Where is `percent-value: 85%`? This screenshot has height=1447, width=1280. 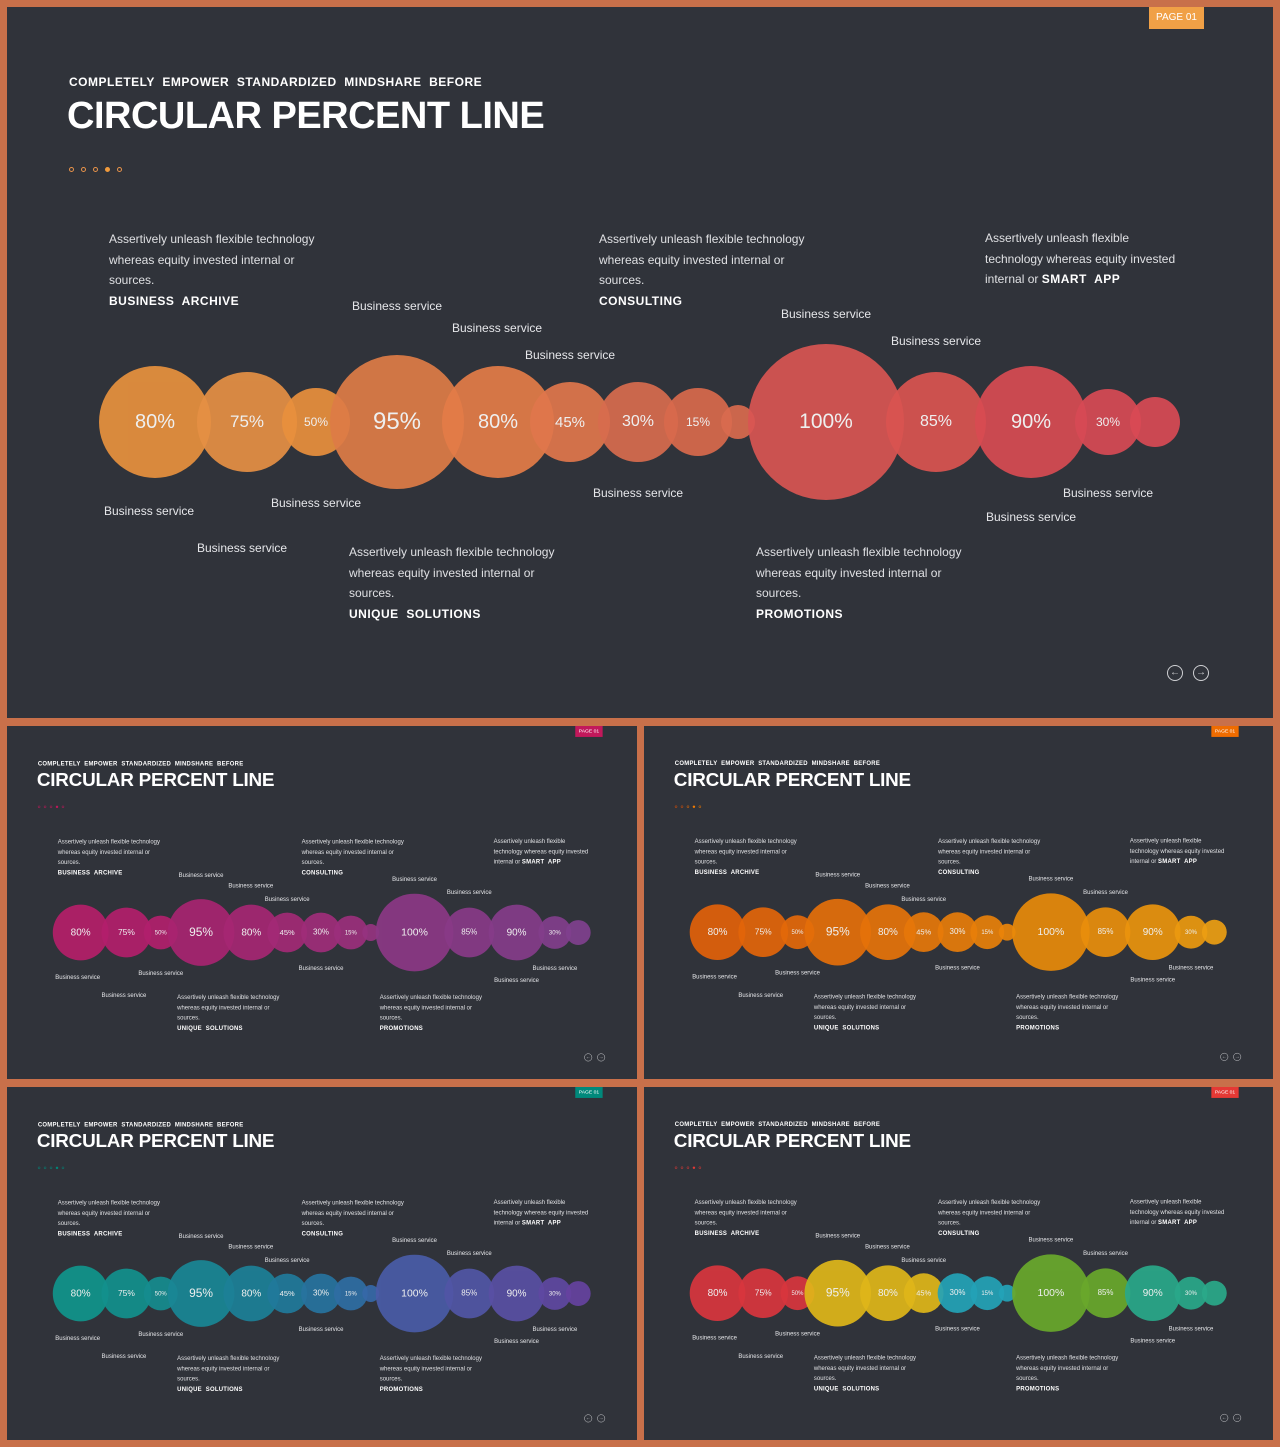 percent-value: 85% is located at coordinates (1105, 932).